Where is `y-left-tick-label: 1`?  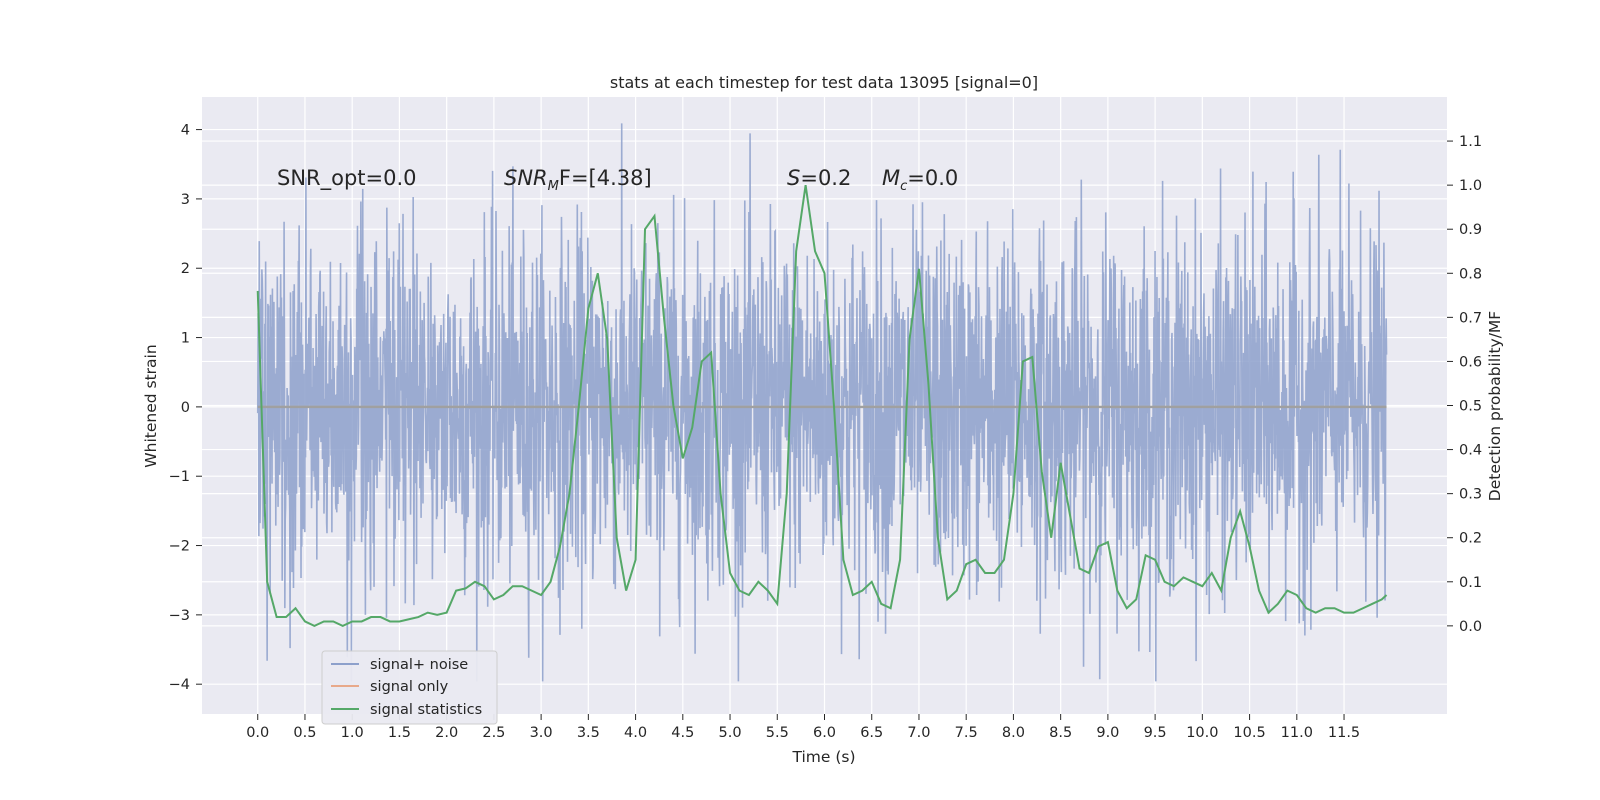
y-left-tick-label: 1 is located at coordinates (185, 339).